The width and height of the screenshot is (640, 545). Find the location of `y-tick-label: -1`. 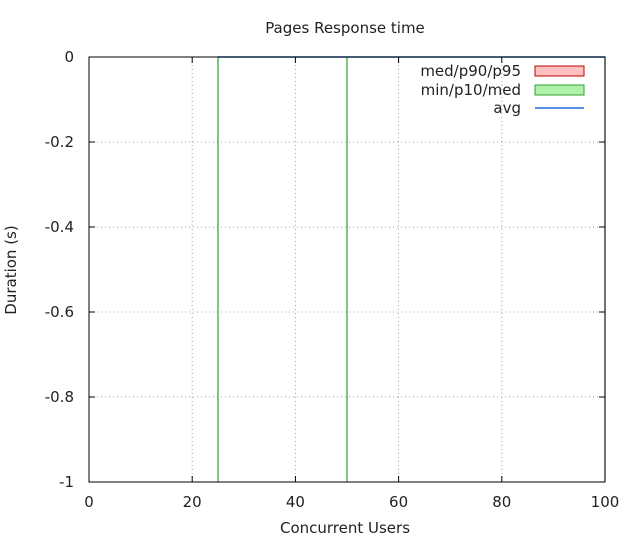

y-tick-label: -1 is located at coordinates (66, 482).